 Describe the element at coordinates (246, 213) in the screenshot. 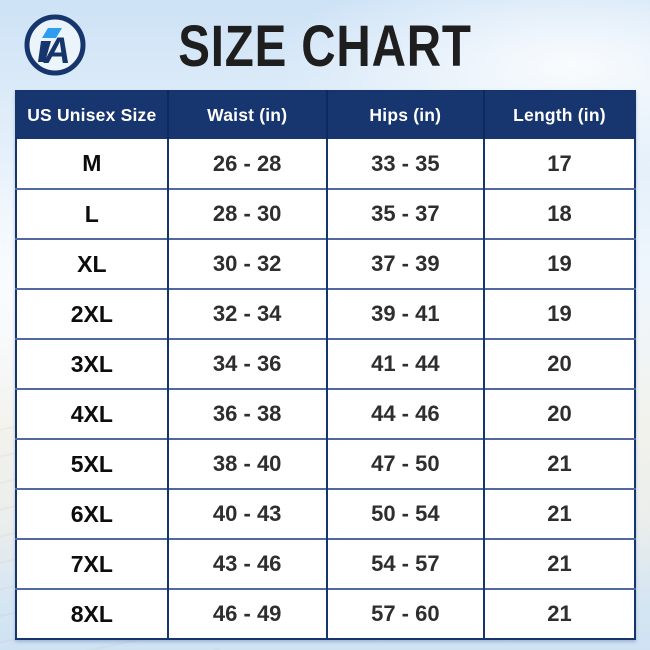

I see `cell-waist: 28 - 30` at that location.